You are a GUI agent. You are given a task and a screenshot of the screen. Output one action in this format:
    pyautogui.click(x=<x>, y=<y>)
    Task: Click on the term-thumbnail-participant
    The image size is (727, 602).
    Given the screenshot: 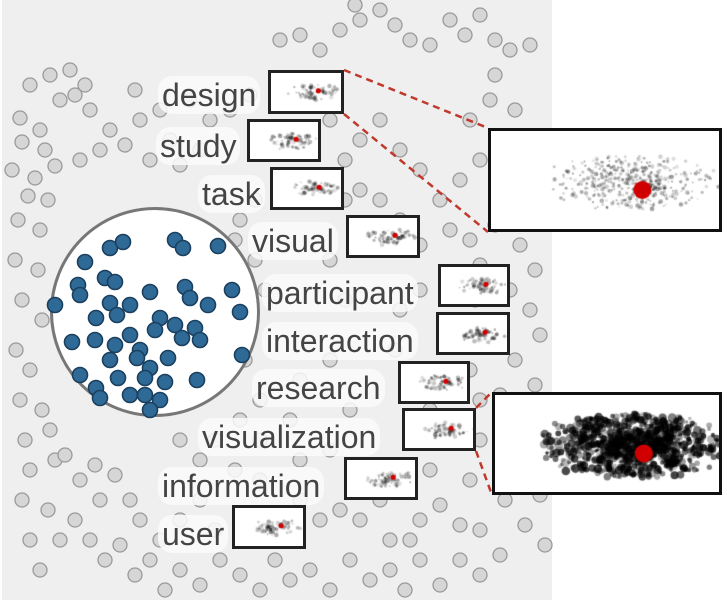 What is the action you would take?
    pyautogui.click(x=474, y=285)
    